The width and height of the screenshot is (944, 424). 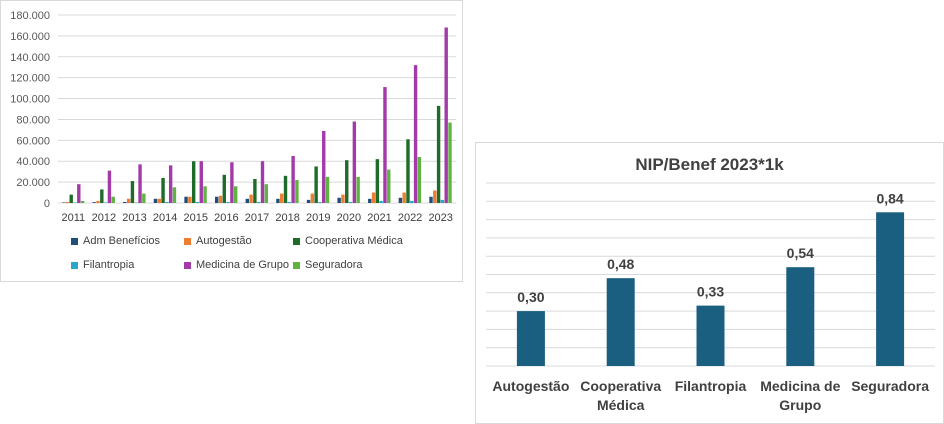 I want to click on data-label: 0,30, so click(x=530, y=297).